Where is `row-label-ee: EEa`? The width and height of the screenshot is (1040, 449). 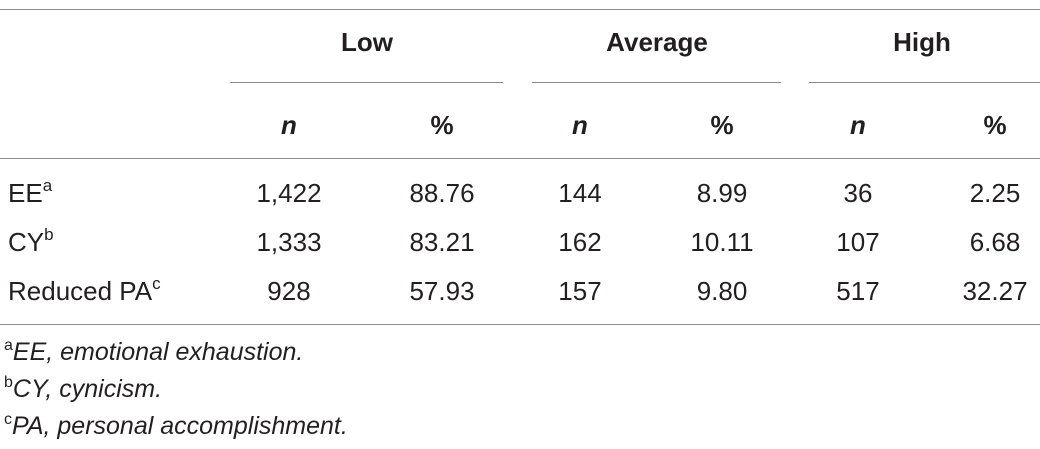 row-label-ee: EEa is located at coordinates (30, 192).